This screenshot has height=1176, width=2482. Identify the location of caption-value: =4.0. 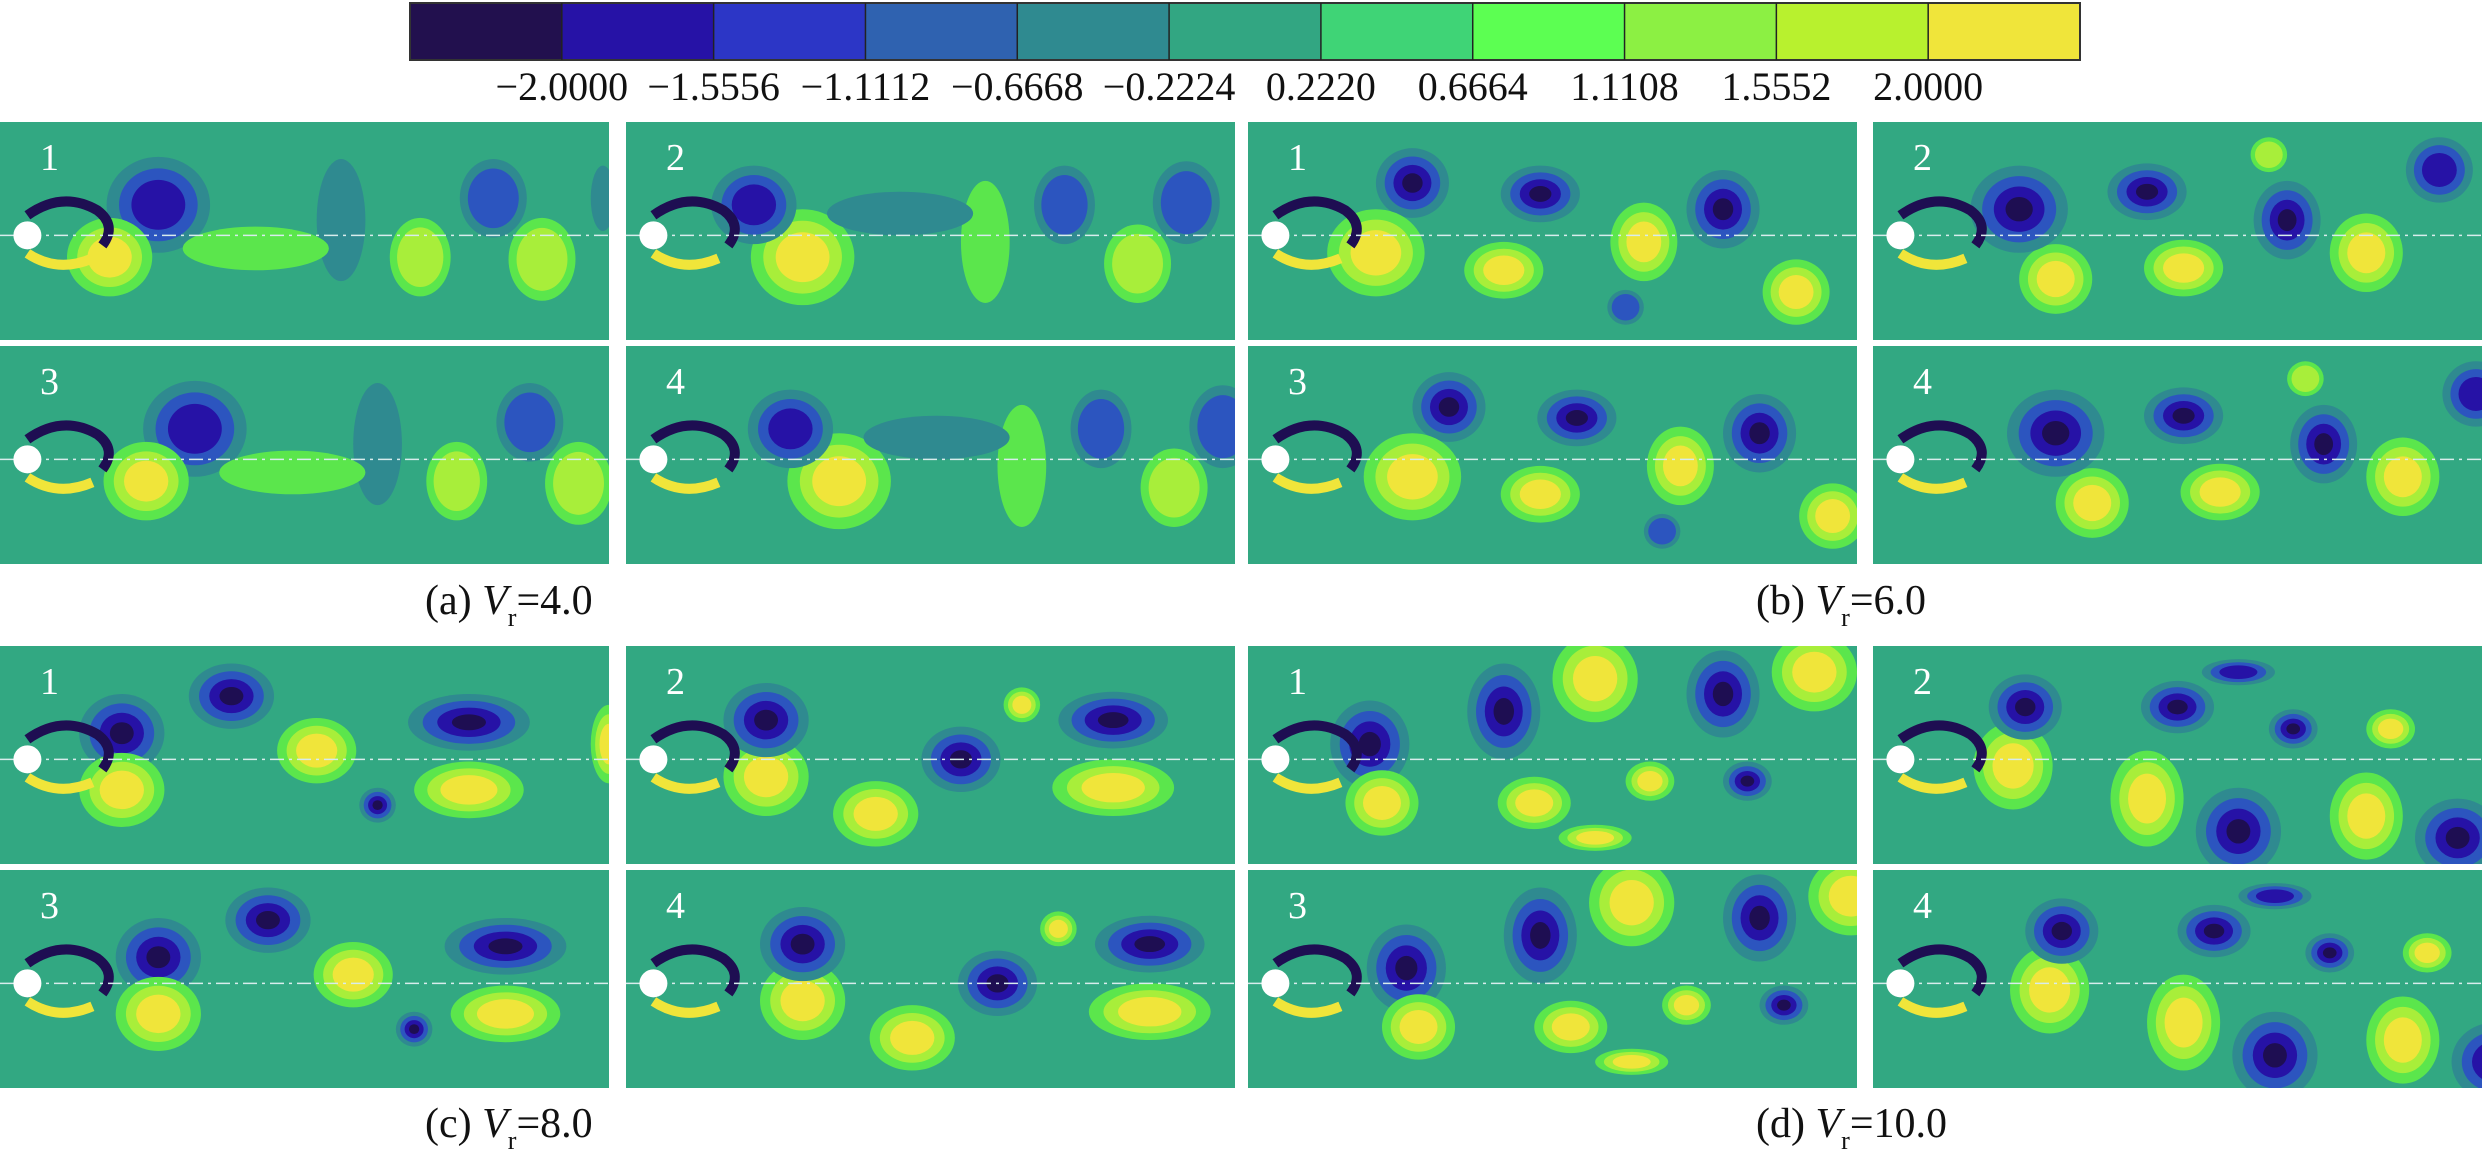
(554, 601).